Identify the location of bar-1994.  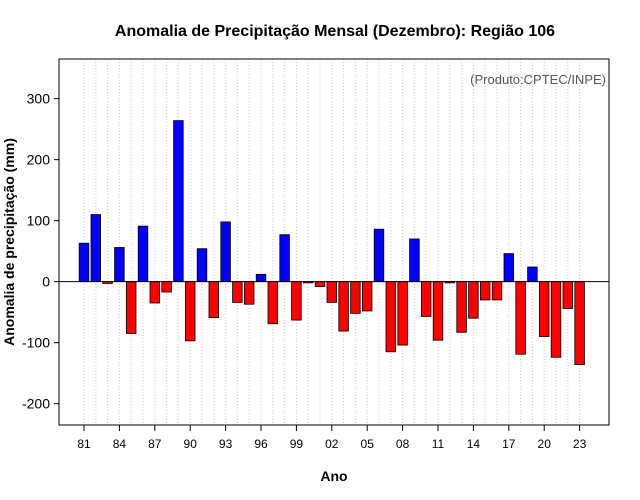
(237, 292).